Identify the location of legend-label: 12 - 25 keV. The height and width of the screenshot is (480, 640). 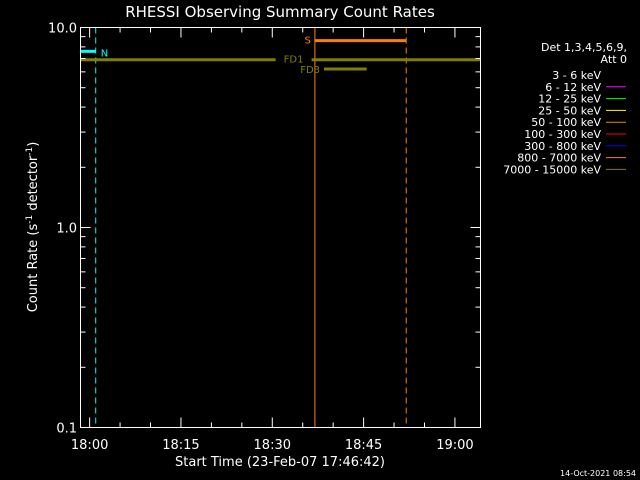
(569, 99).